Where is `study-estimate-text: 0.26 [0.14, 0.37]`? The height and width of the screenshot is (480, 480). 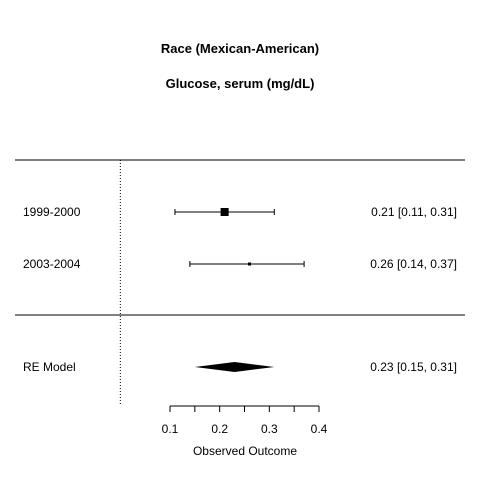
study-estimate-text: 0.26 [0.14, 0.37] is located at coordinates (413, 264).